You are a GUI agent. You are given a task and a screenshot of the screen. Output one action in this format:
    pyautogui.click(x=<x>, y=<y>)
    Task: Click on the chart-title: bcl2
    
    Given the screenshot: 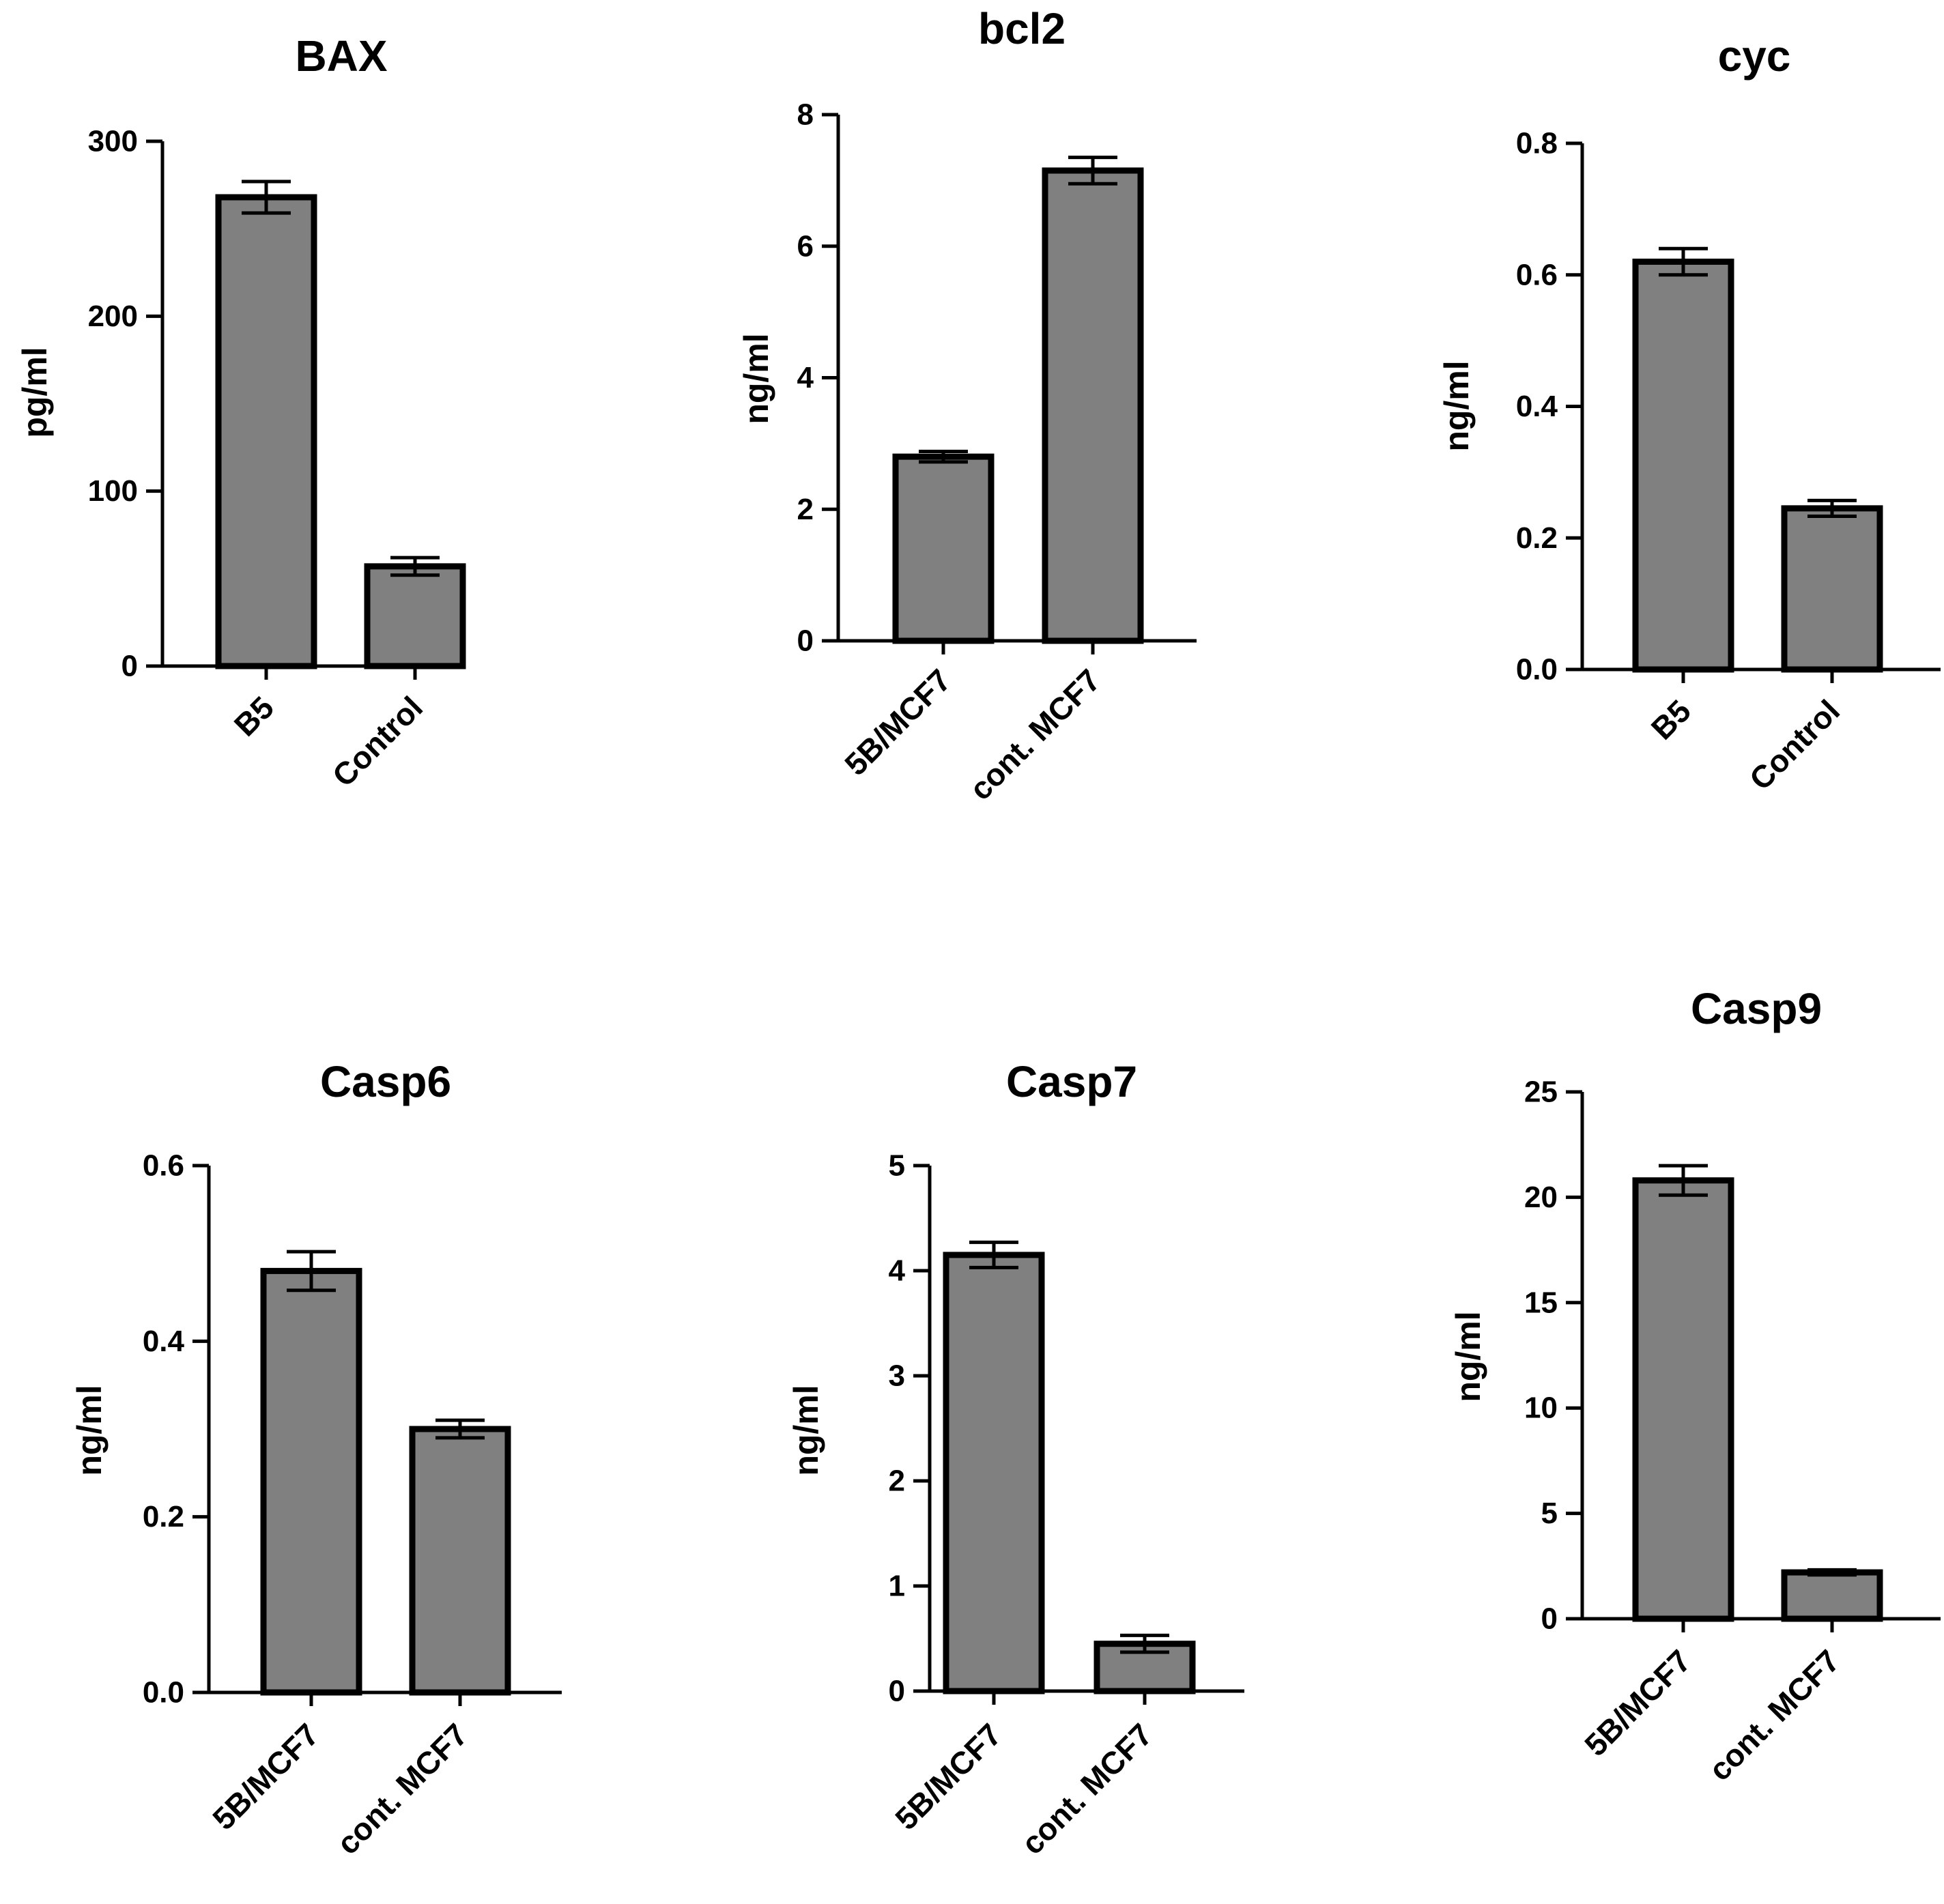 What is the action you would take?
    pyautogui.click(x=1022, y=28)
    